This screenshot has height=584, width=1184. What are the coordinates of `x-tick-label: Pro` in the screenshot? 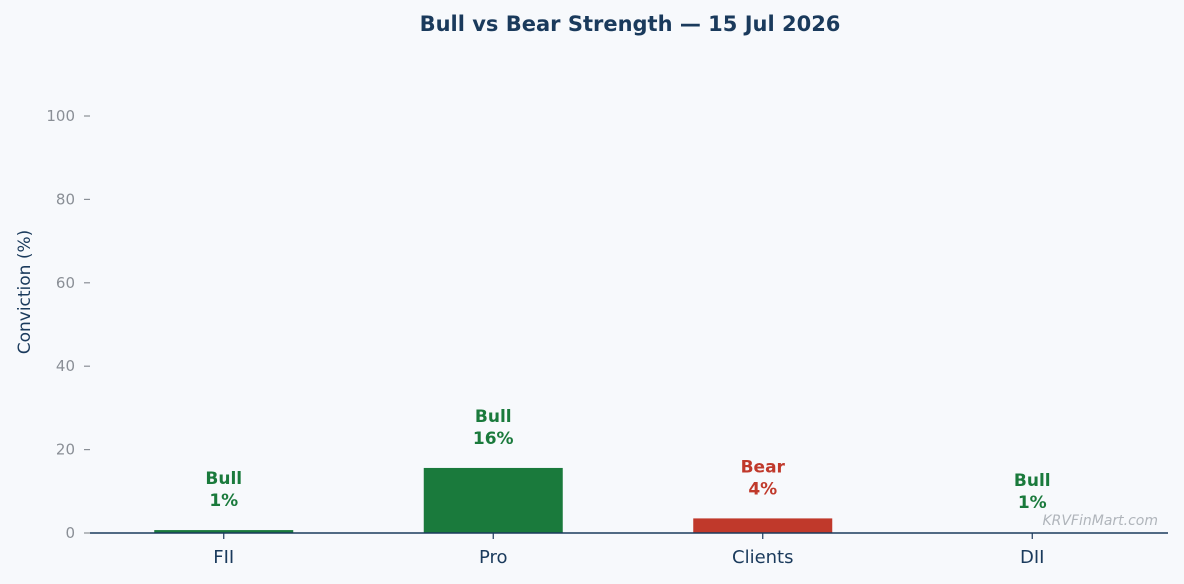 It's located at (493, 557).